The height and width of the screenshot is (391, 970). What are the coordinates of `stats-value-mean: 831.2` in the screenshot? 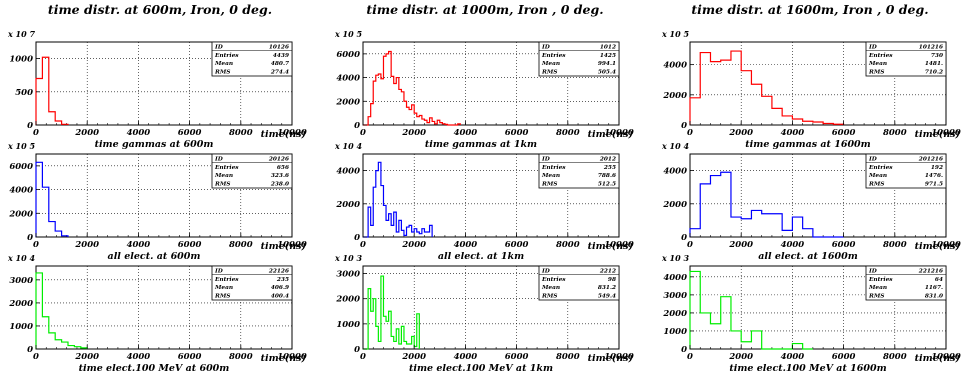 It's located at (607, 288).